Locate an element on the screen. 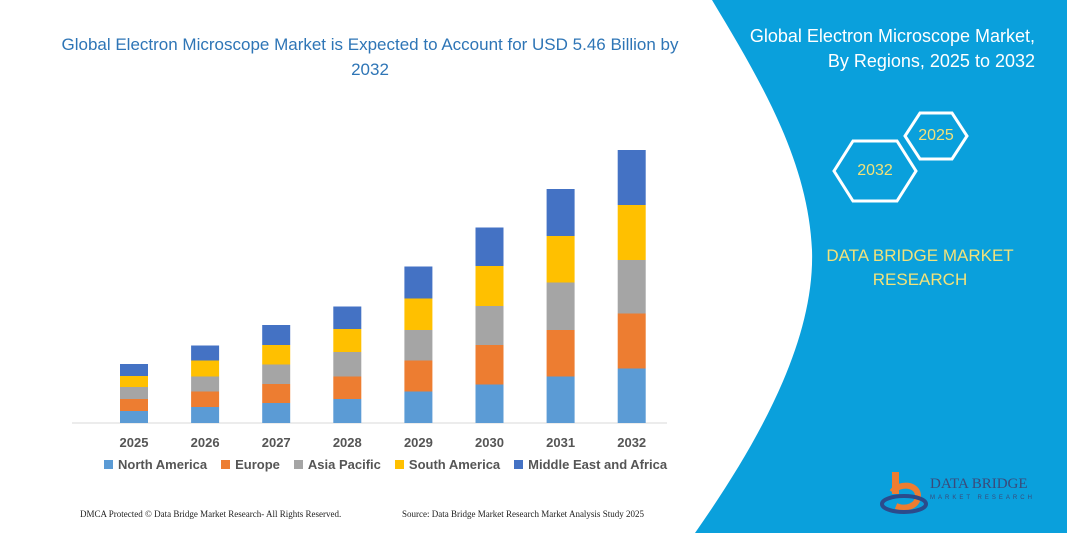 This screenshot has height=533, width=1067. legend-item: North America is located at coordinates (155, 464).